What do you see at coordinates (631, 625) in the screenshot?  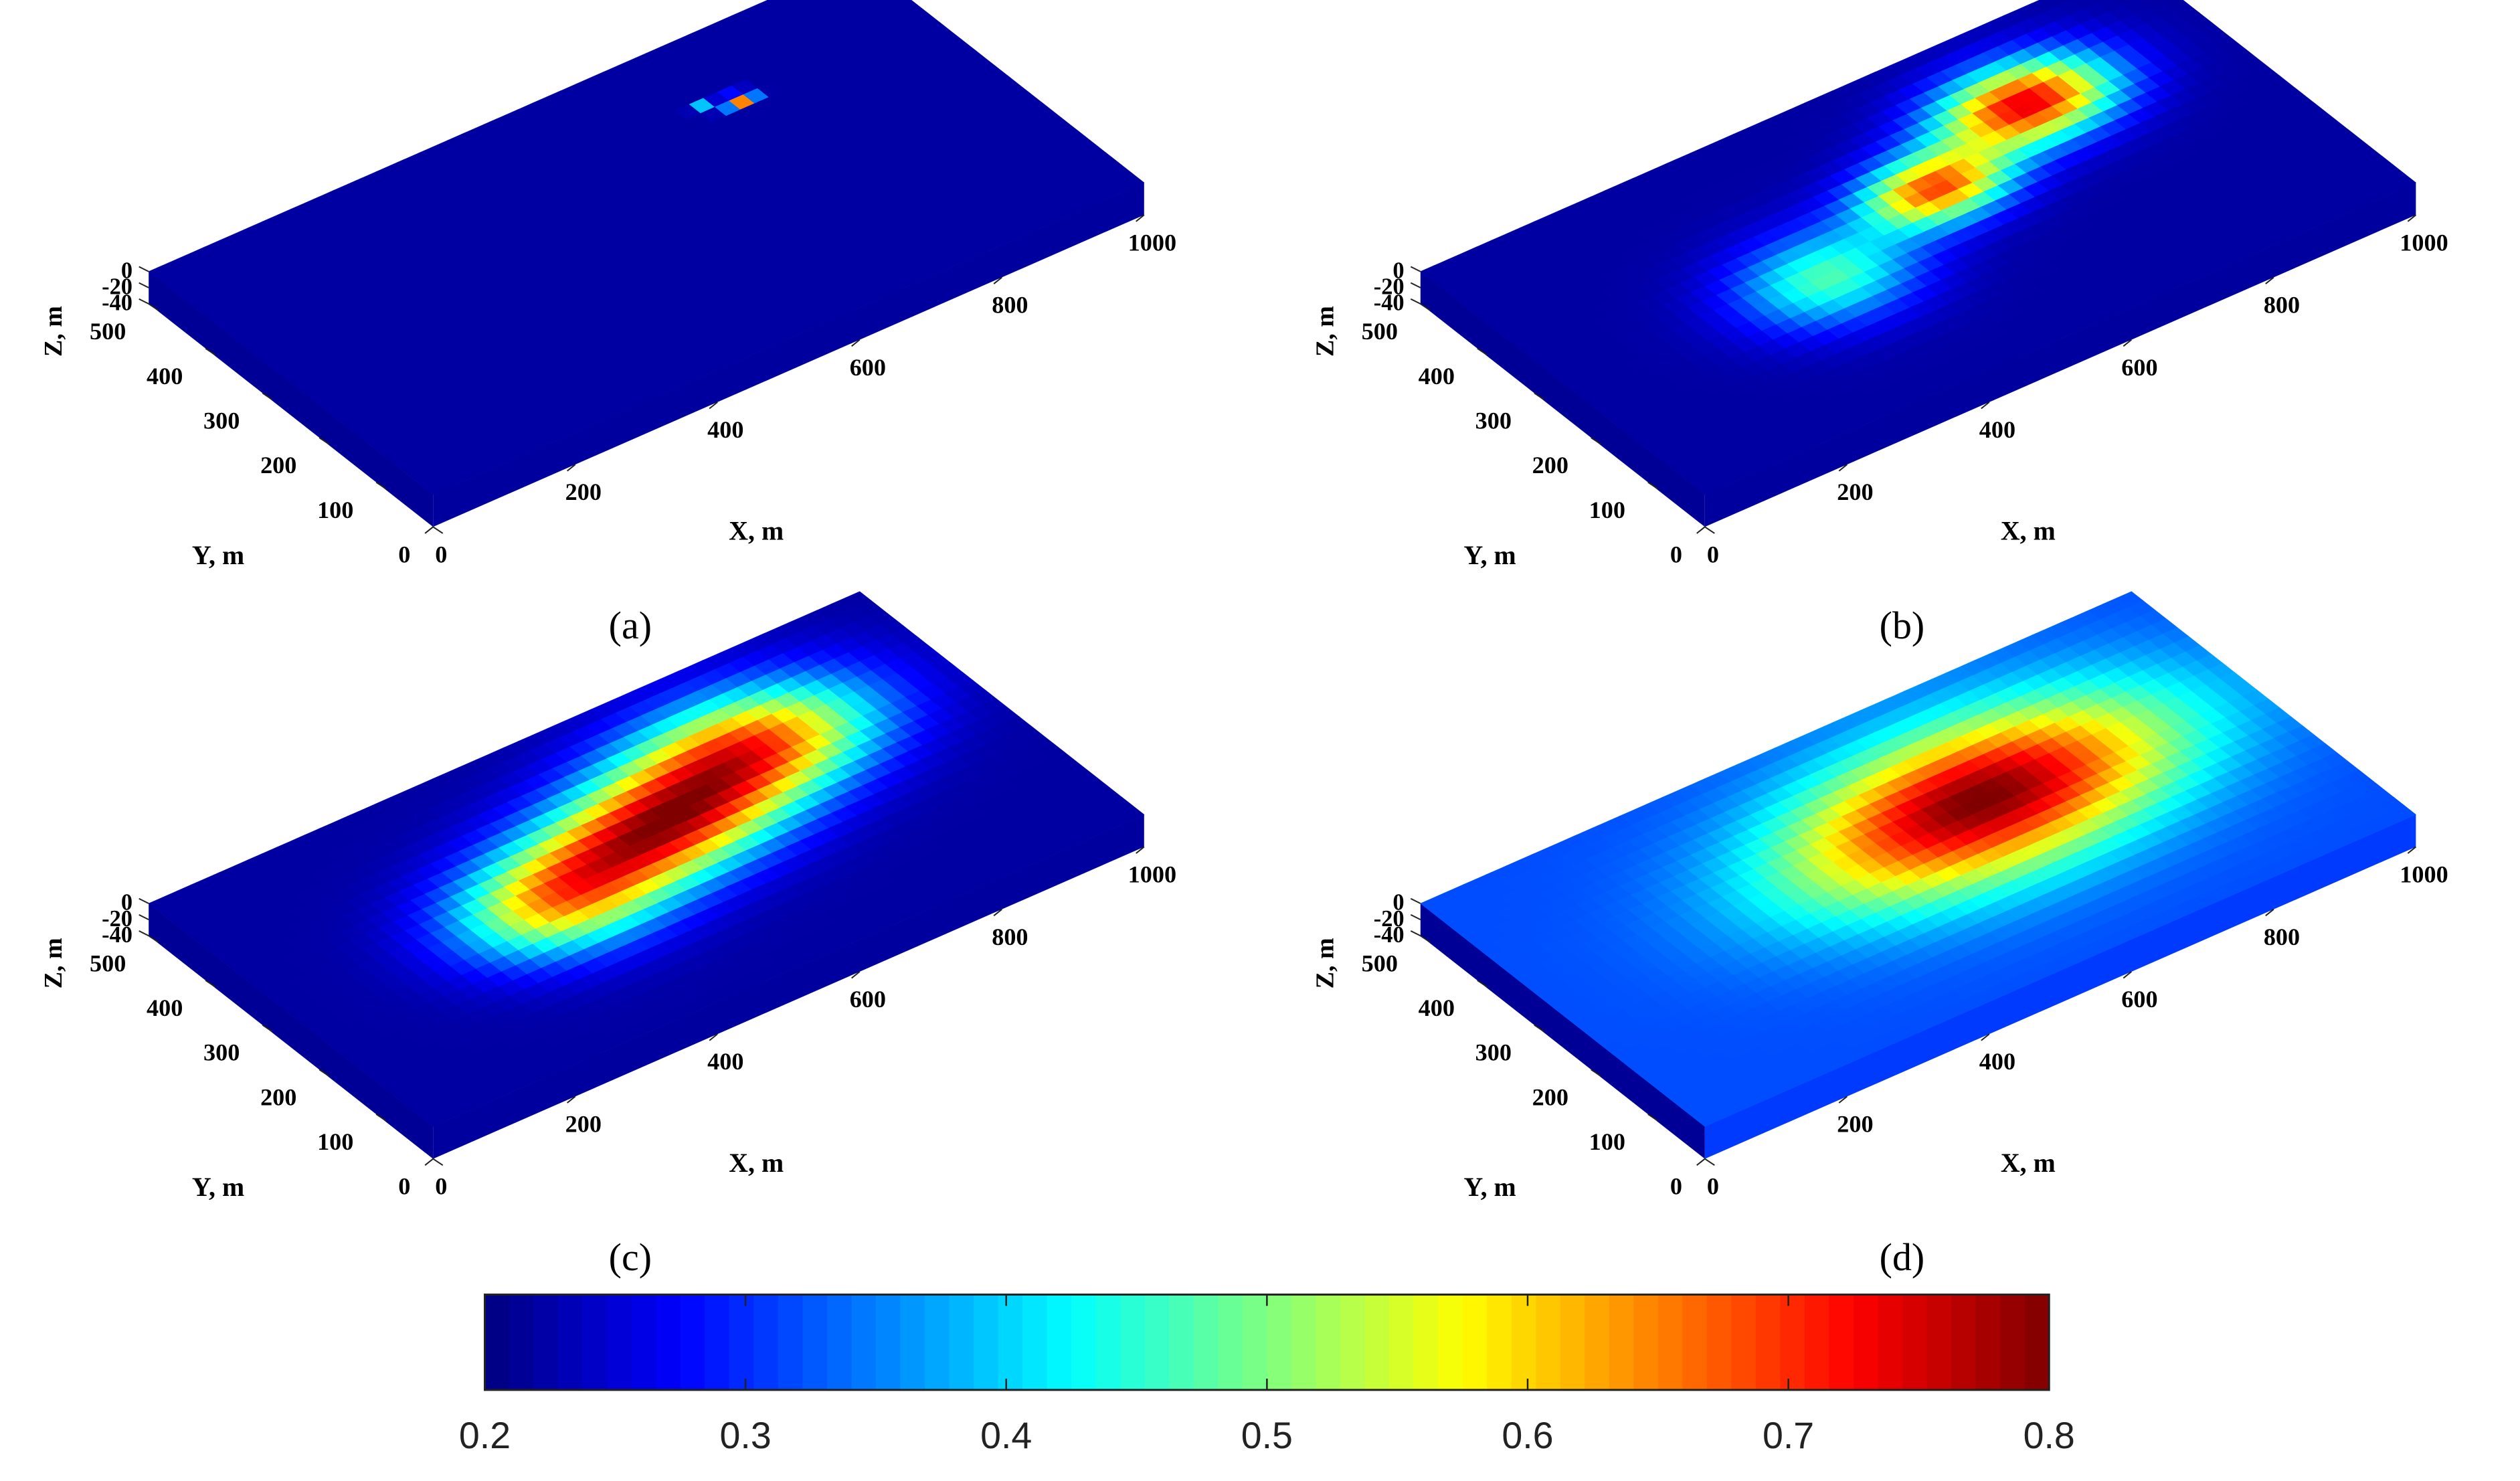 I see `panel-label: (a)` at bounding box center [631, 625].